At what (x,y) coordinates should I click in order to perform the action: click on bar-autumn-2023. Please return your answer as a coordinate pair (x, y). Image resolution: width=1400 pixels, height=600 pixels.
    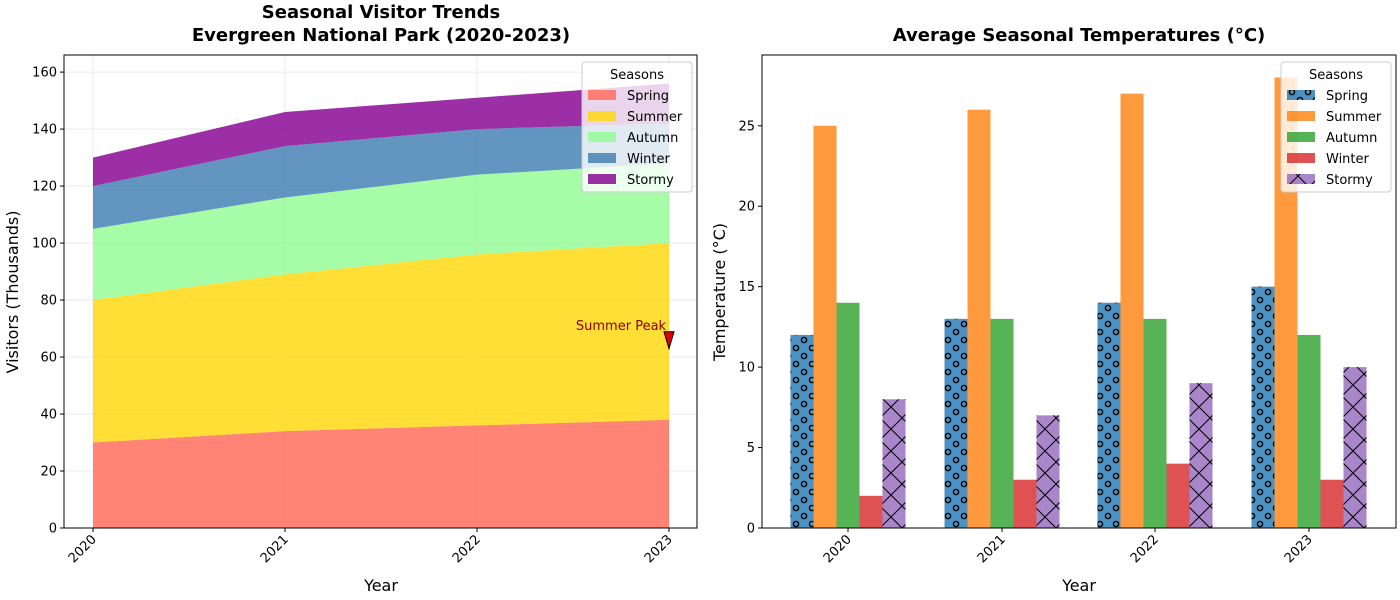
    Looking at the image, I should click on (1309, 431).